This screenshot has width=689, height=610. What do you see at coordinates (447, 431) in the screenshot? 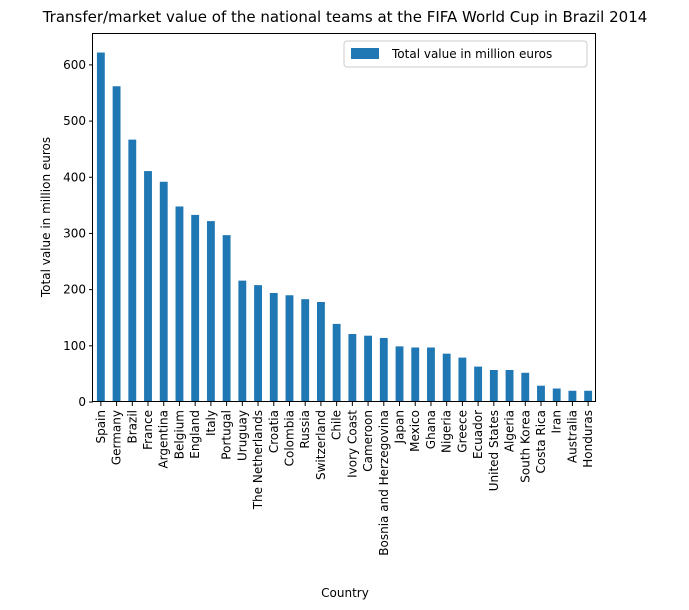
I see `x-tick-label: Nigeria` at bounding box center [447, 431].